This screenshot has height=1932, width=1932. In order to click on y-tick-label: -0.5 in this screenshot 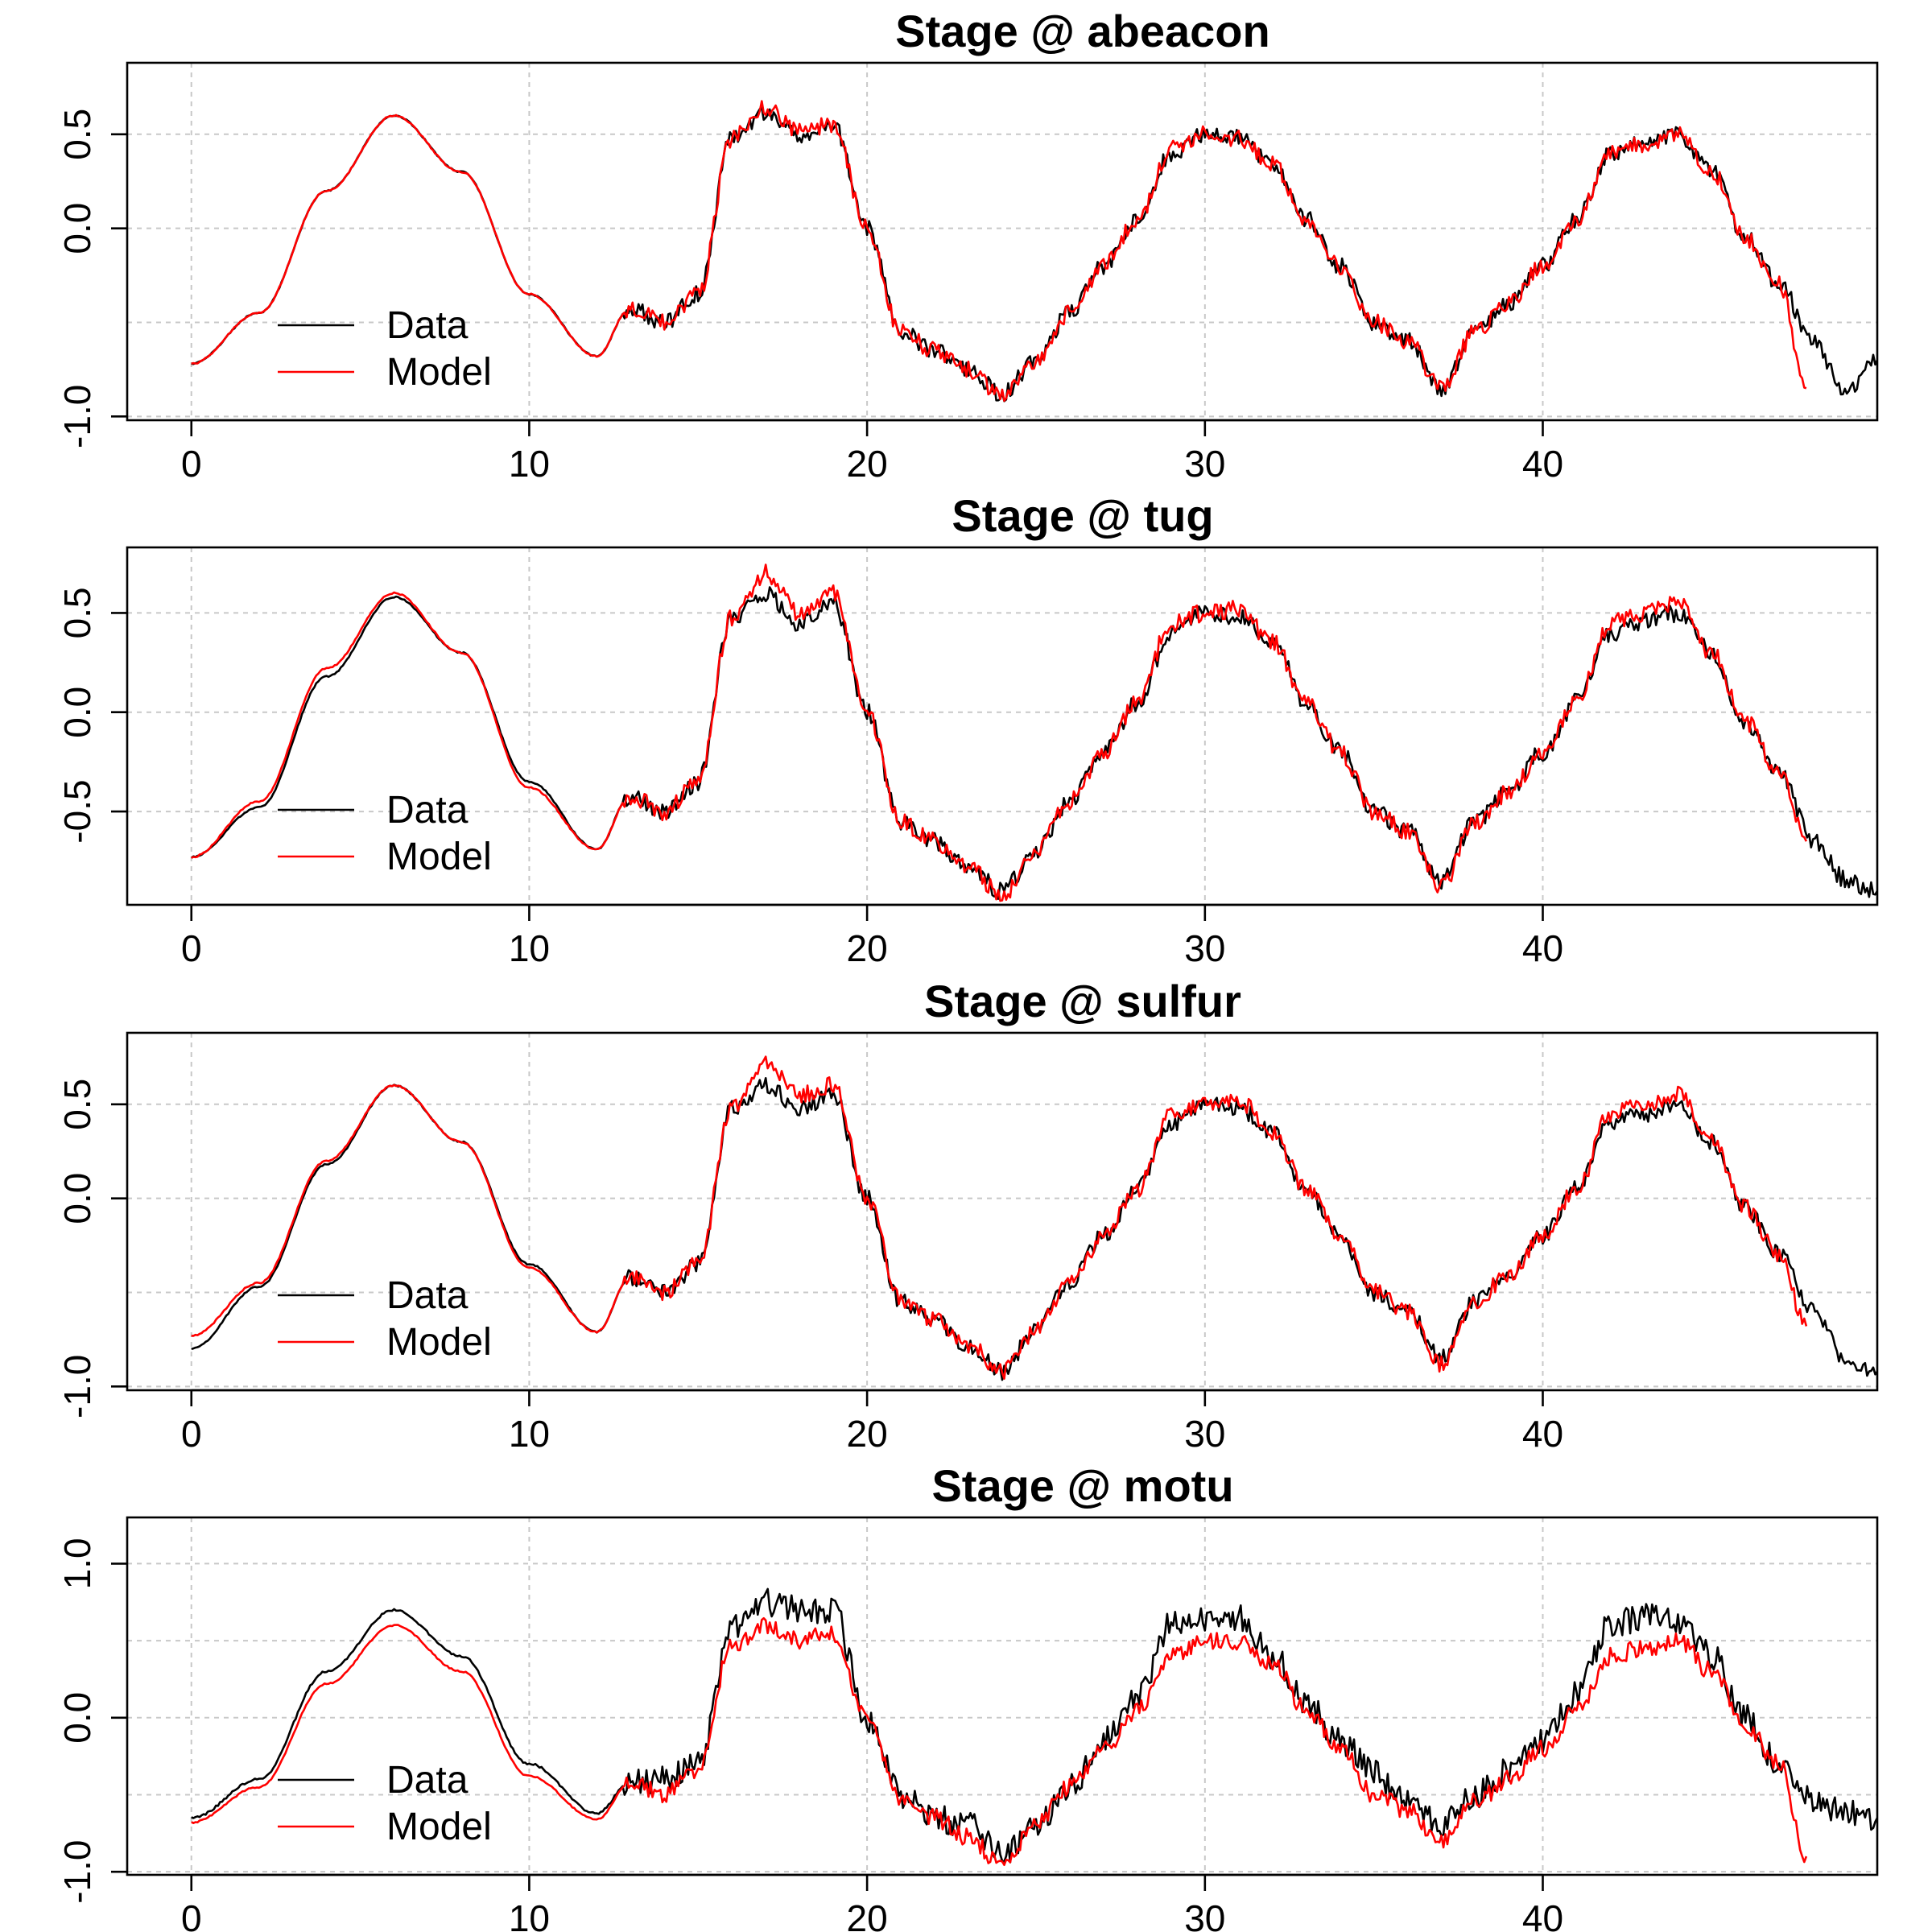, I will do `click(77, 811)`.